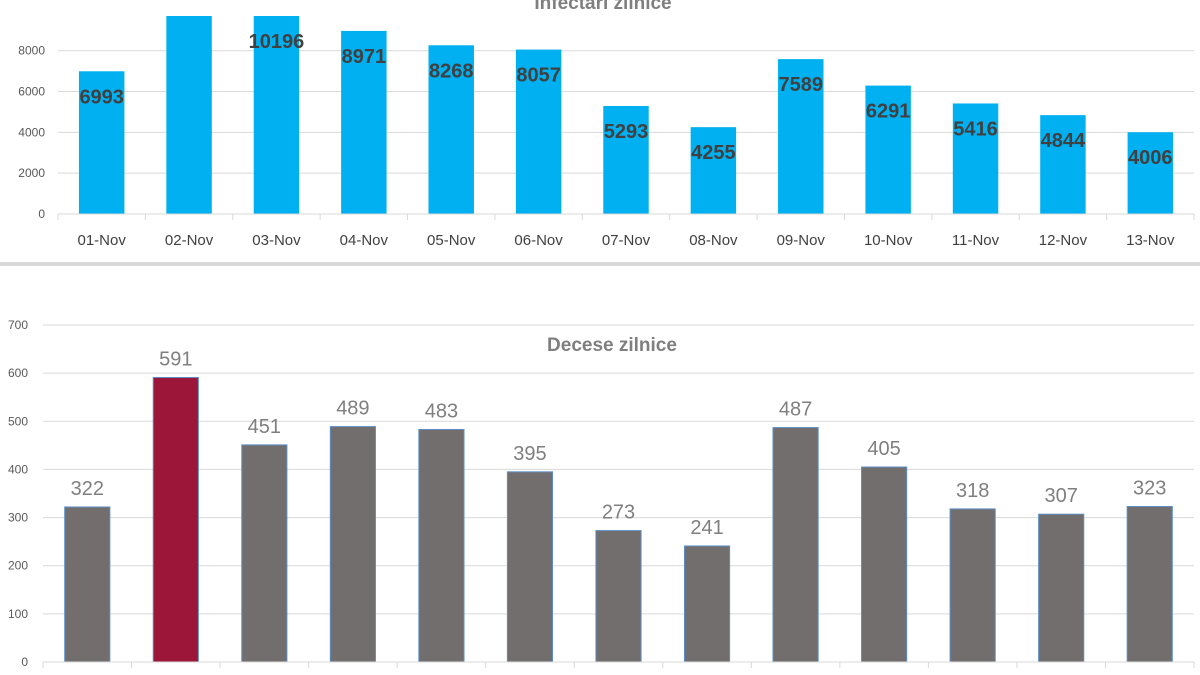 This screenshot has height=675, width=1200. Describe the element at coordinates (352, 409) in the screenshot. I see `data-label: 489` at that location.